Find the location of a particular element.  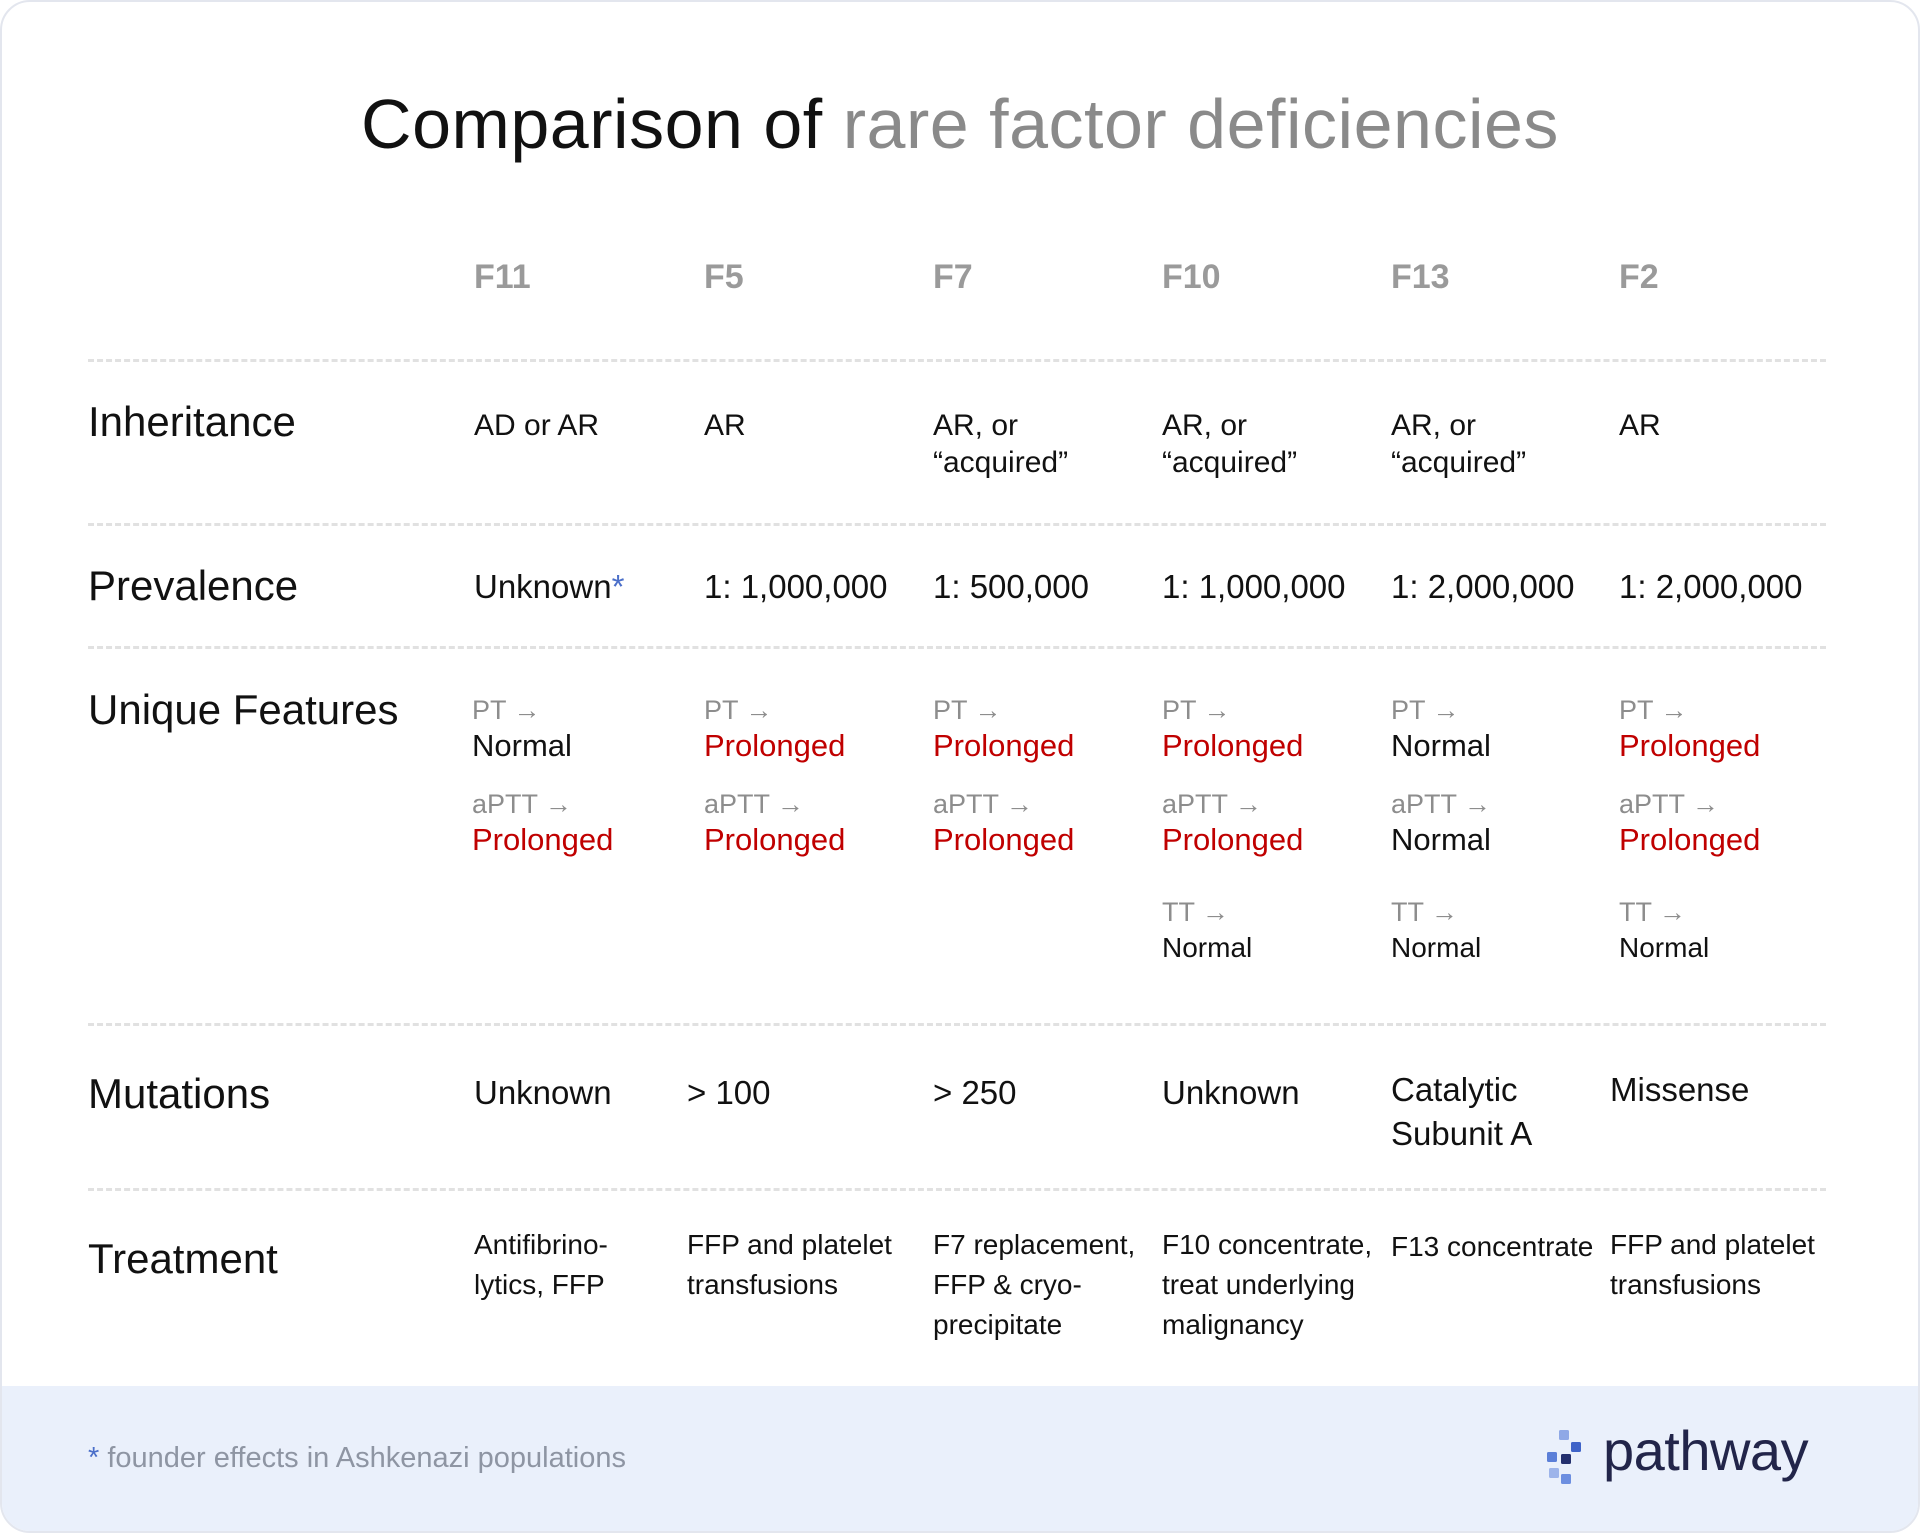

column-header-f5: F5 is located at coordinates (724, 277).